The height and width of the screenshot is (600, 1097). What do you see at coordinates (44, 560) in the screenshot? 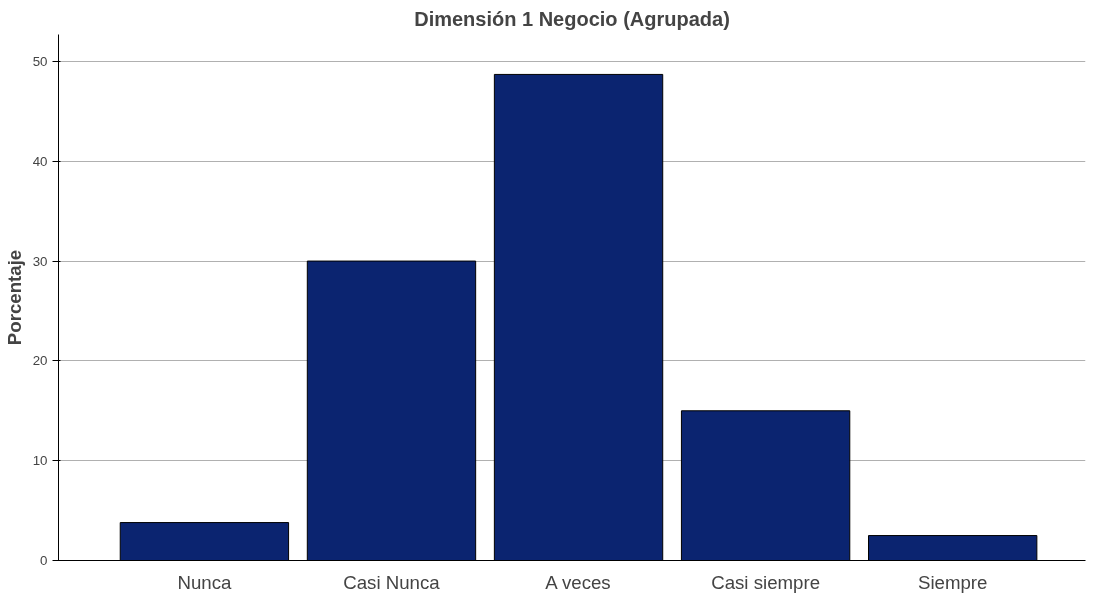
I see `y-tick-label: 0` at bounding box center [44, 560].